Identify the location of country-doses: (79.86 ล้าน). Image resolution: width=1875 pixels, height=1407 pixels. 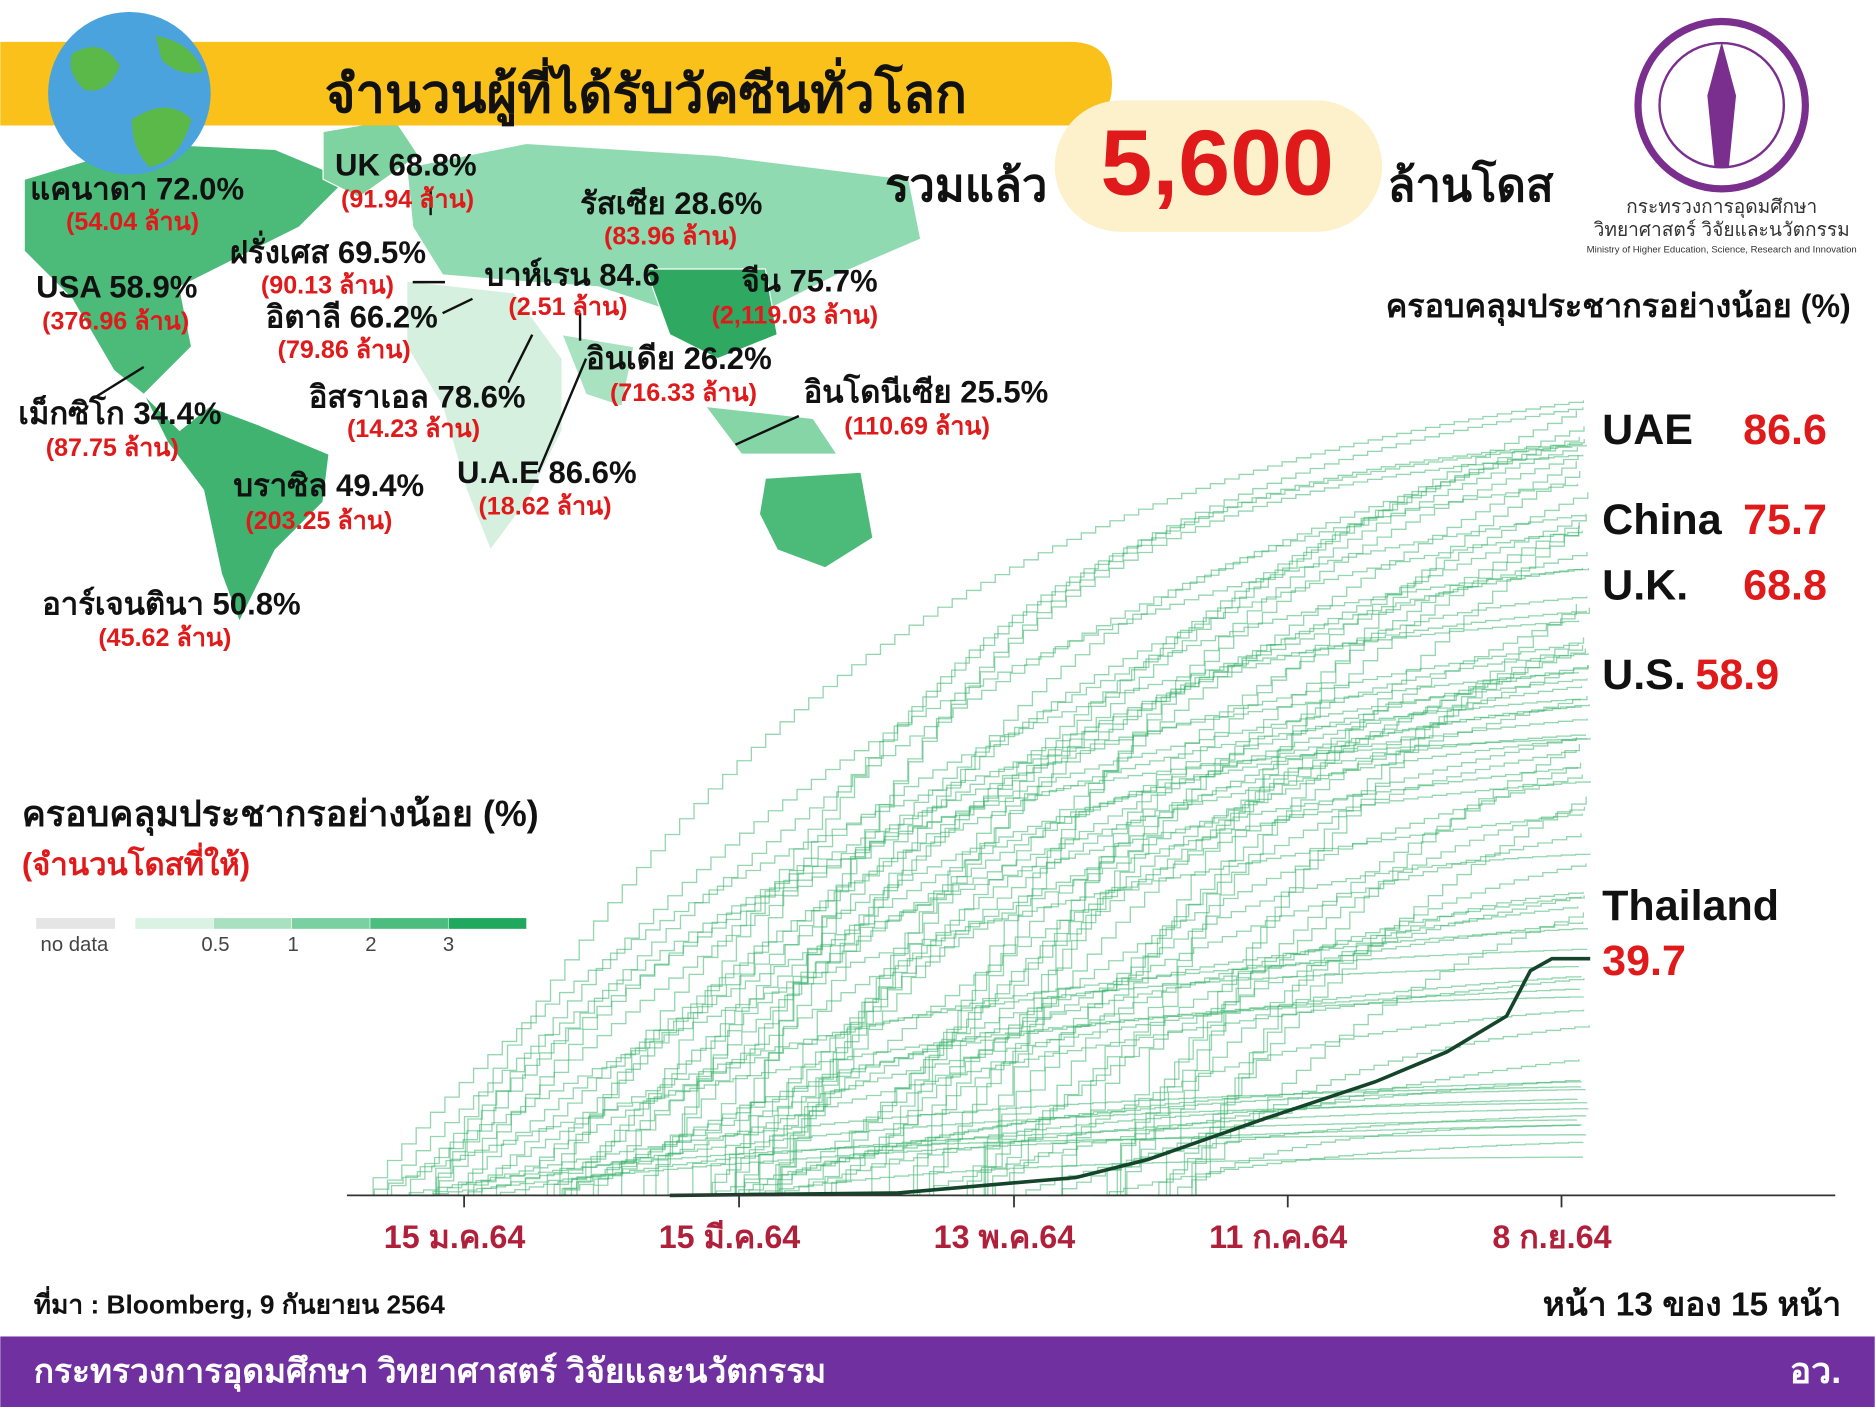
(344, 350).